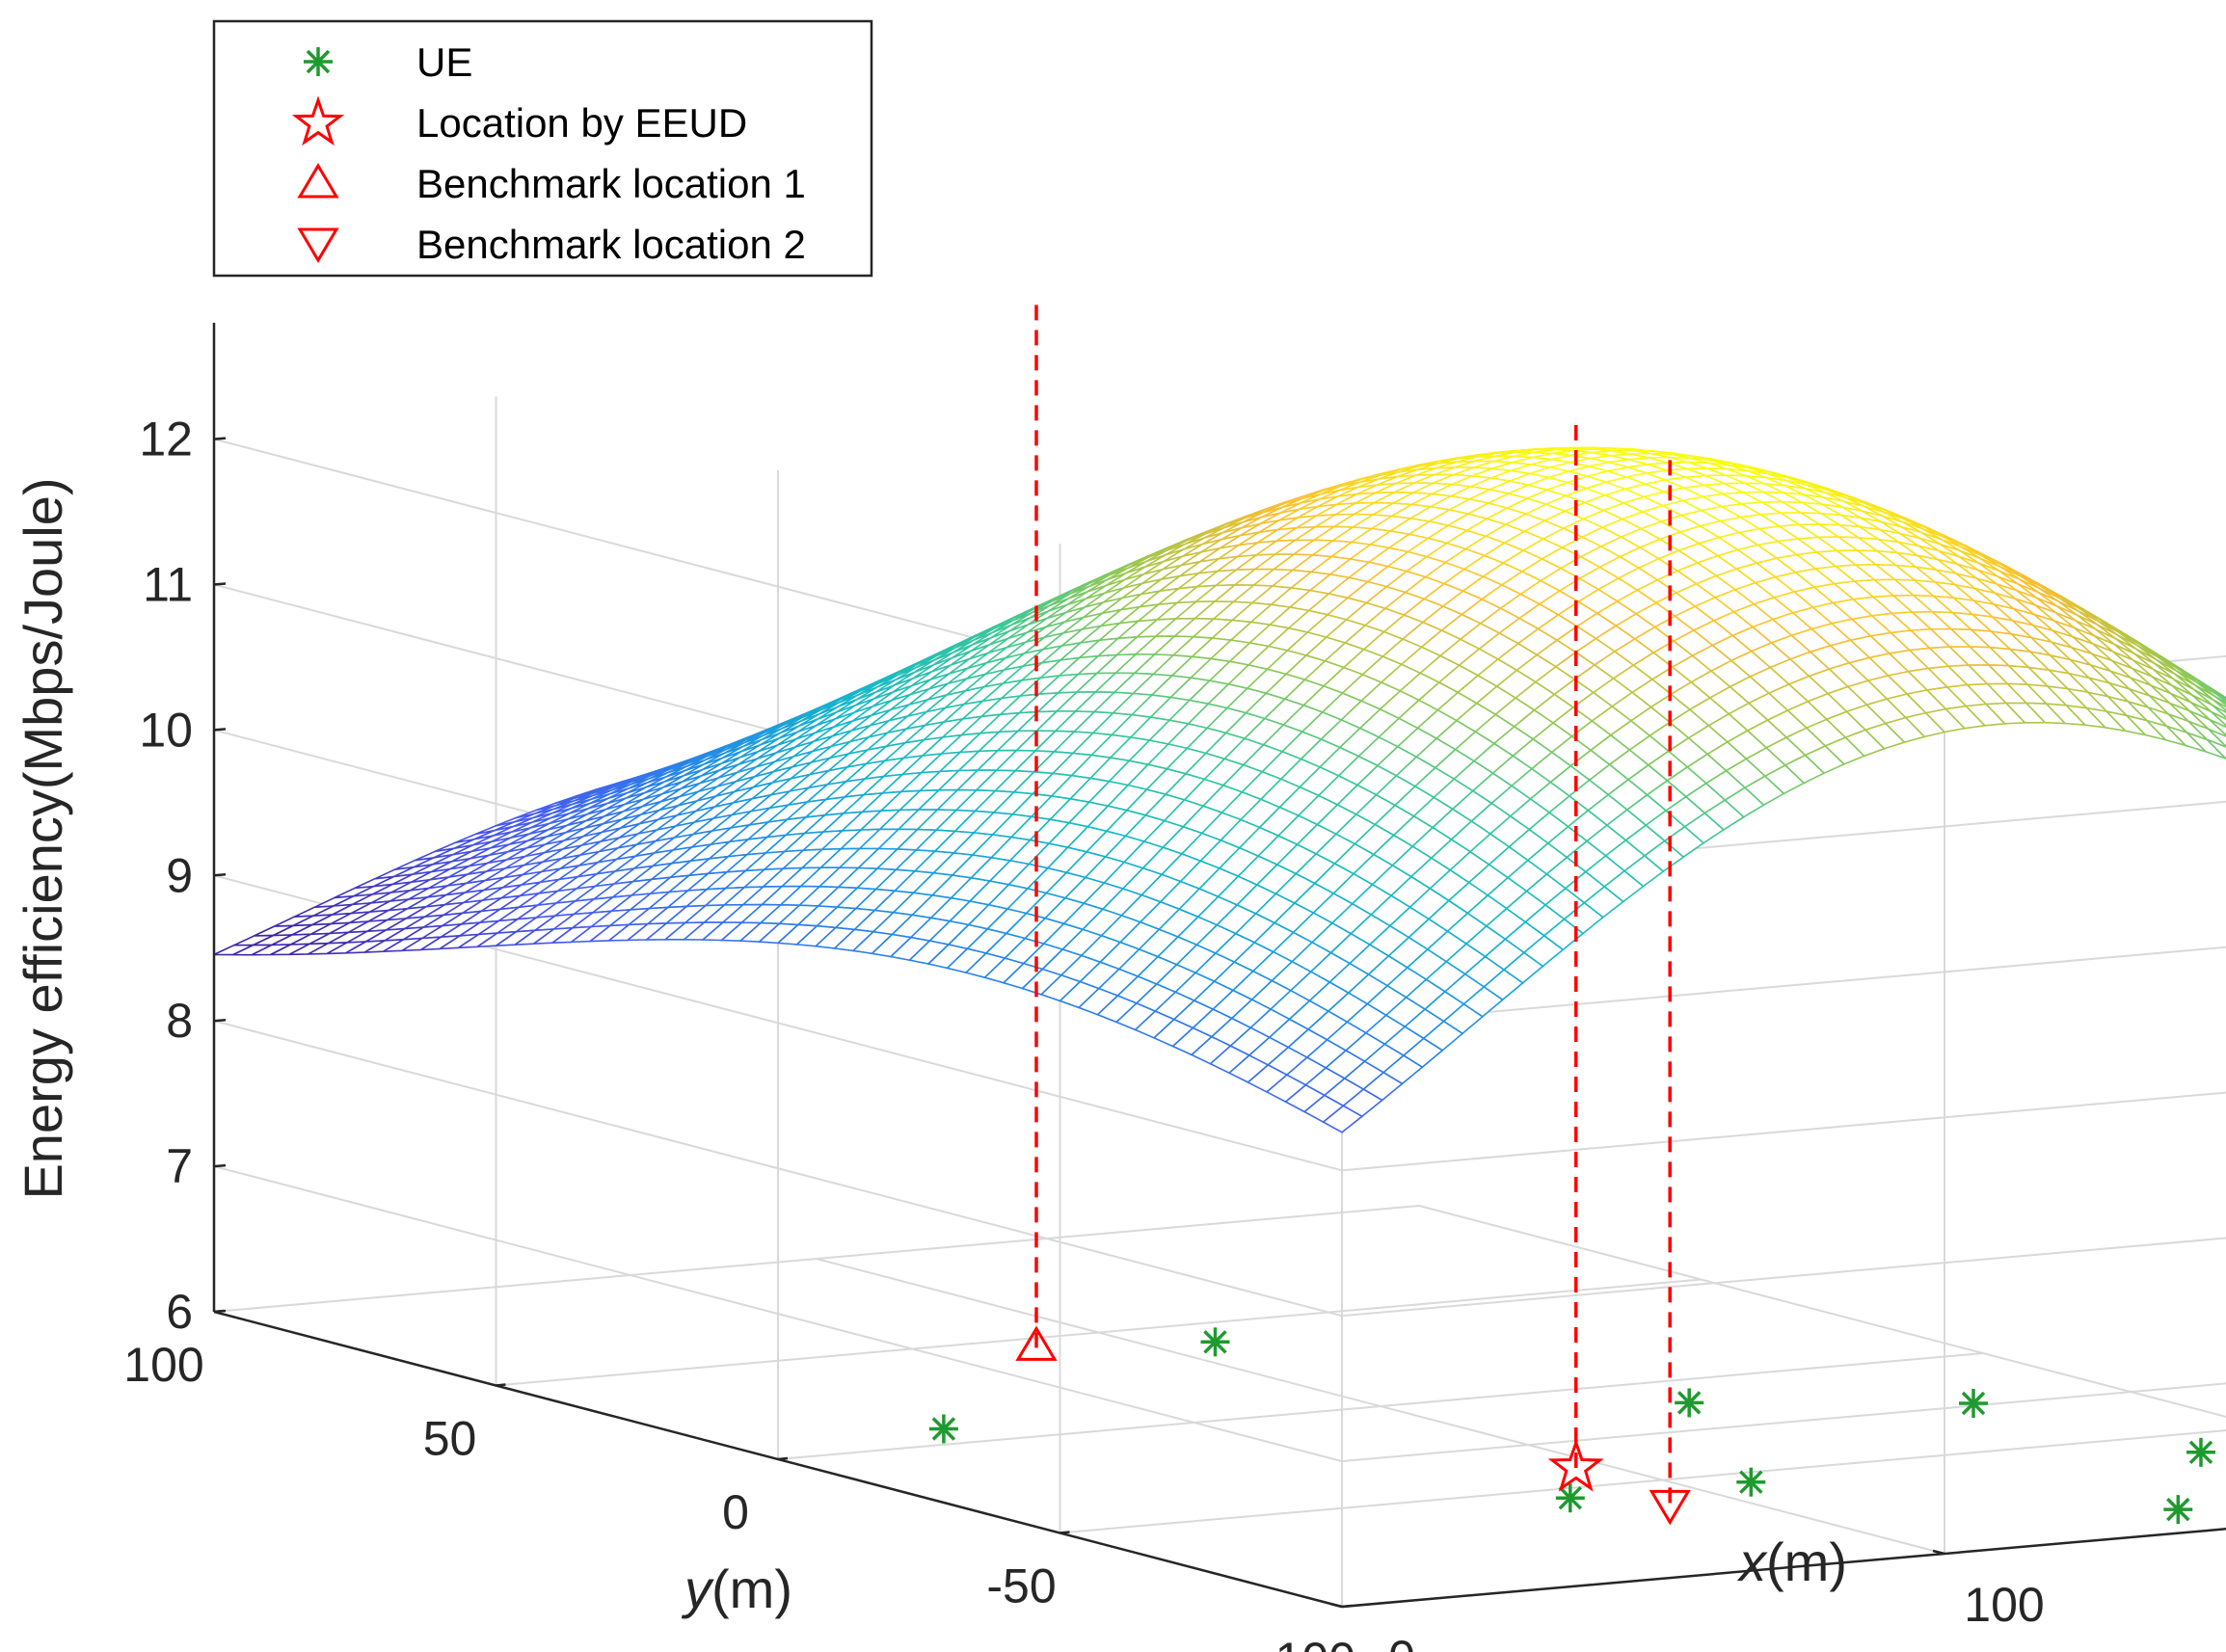 The image size is (2226, 1652). What do you see at coordinates (752, 1589) in the screenshot?
I see `y-axis-label-unit: (m)` at bounding box center [752, 1589].